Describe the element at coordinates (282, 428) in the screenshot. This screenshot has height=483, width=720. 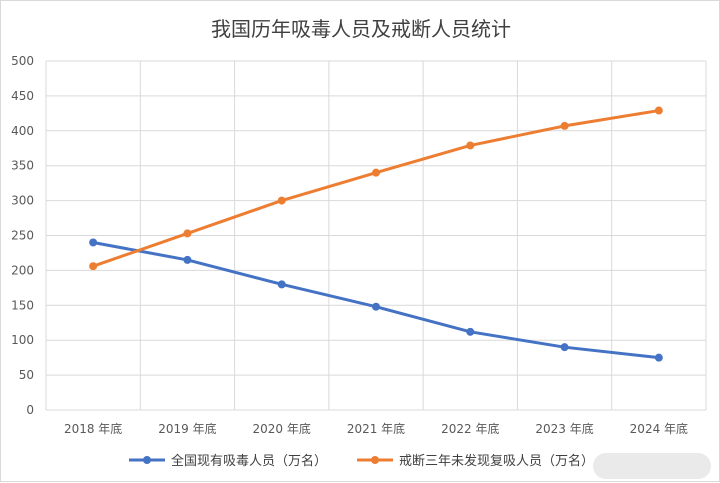
I see `x-tick-label-2: 2020 年底` at that location.